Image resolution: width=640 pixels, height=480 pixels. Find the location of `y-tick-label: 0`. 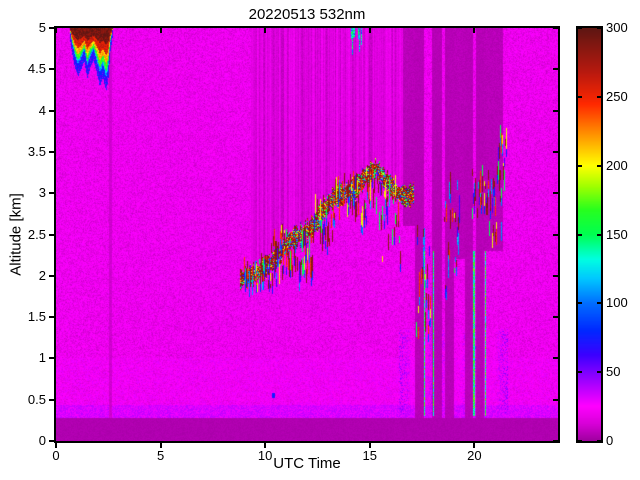

y-tick-label: 0 is located at coordinates (42, 440).